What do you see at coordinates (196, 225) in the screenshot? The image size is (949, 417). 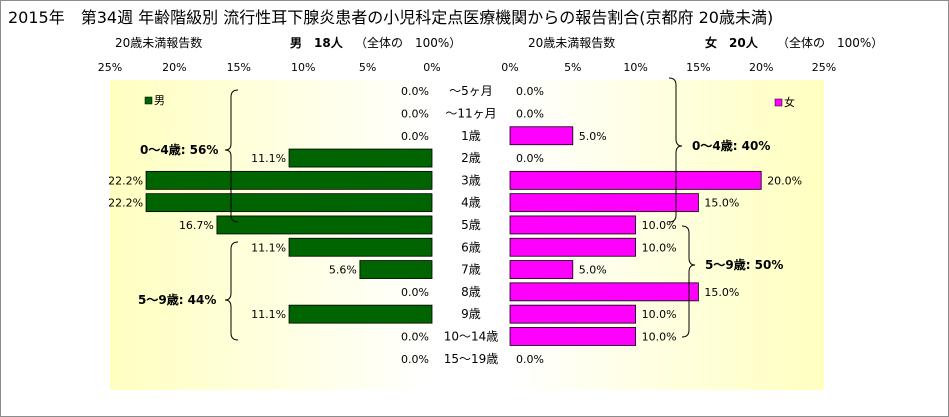 I see `data-label-male: 16.7%` at bounding box center [196, 225].